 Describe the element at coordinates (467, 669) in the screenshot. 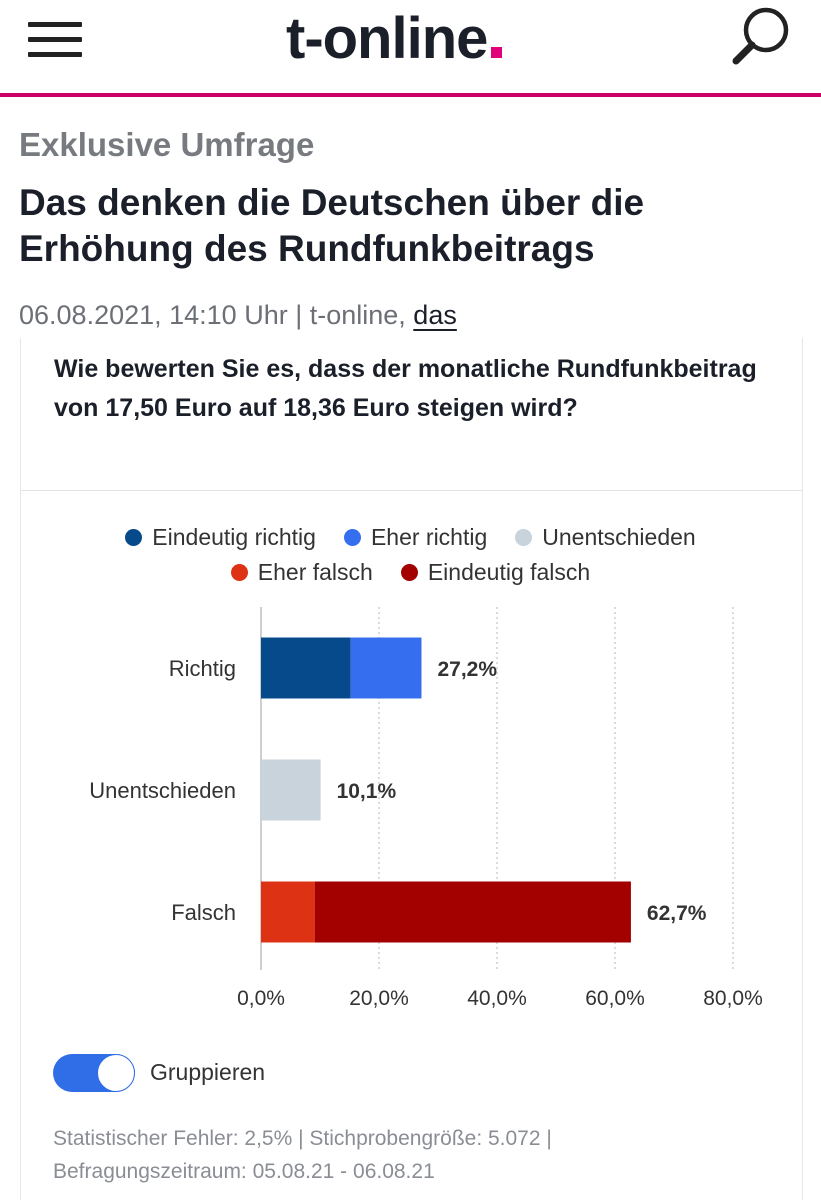

I see `bar-total-label: 27,2%` at that location.